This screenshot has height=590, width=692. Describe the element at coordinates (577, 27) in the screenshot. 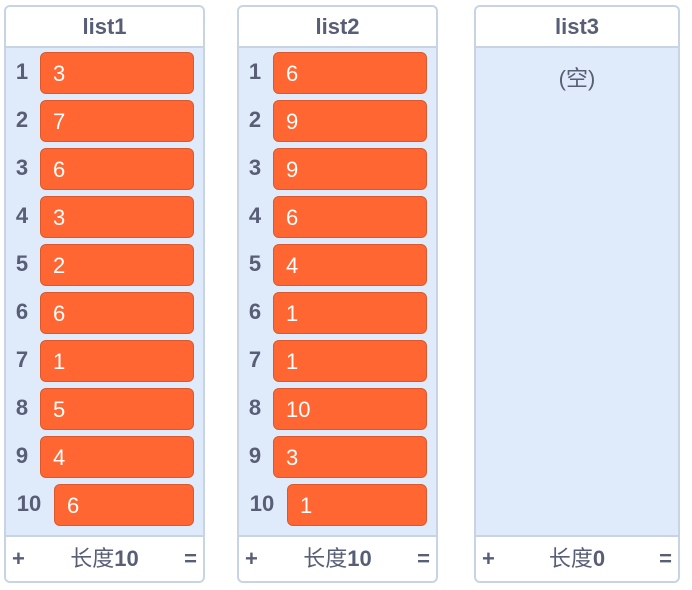

I see `list-title: list3` at that location.